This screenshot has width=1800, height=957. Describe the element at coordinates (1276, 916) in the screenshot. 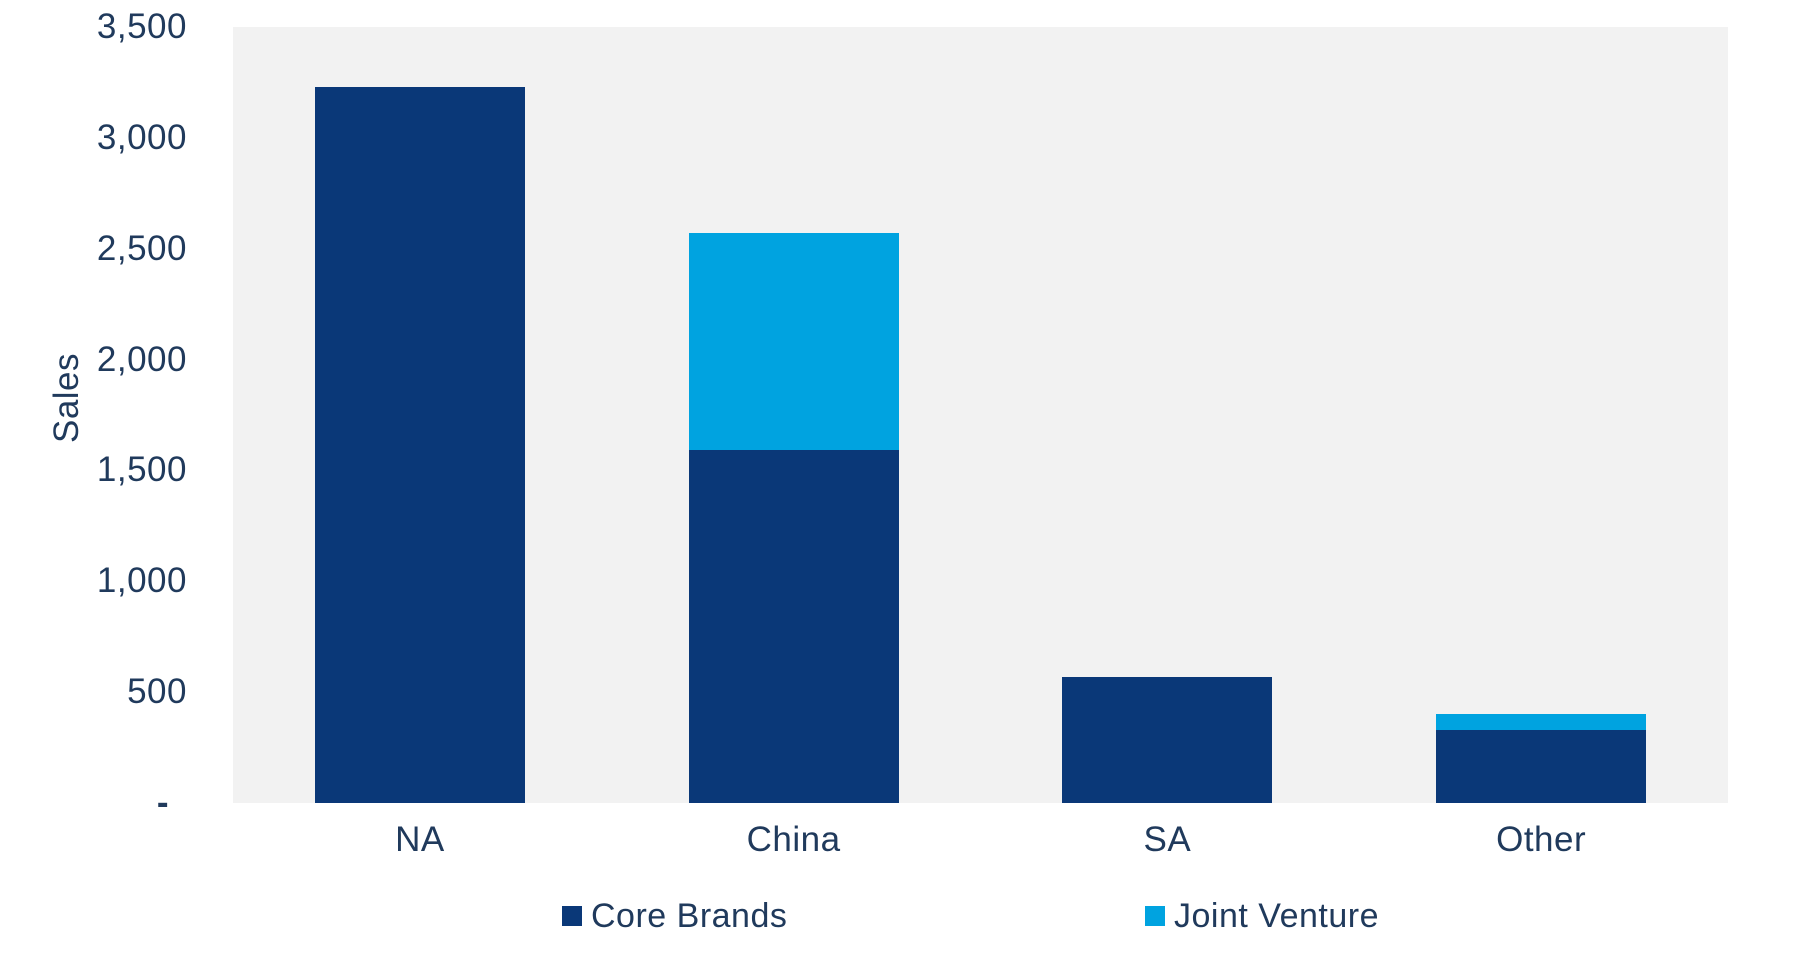

I see `legend-label-joint-venture: Joint Venture` at that location.